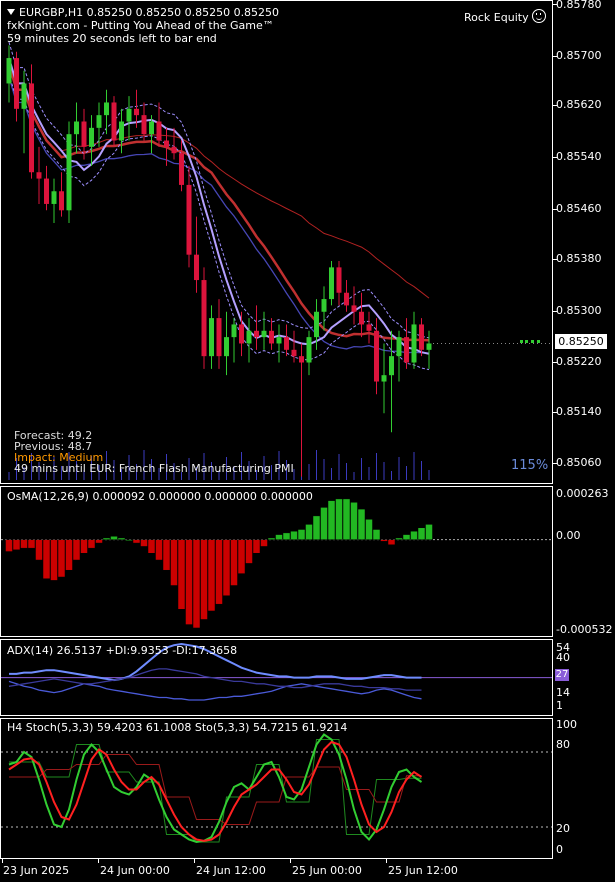 Image resolution: width=615 pixels, height=882 pixels. I want to click on time-tick: 24 Jun 00:00, so click(135, 870).